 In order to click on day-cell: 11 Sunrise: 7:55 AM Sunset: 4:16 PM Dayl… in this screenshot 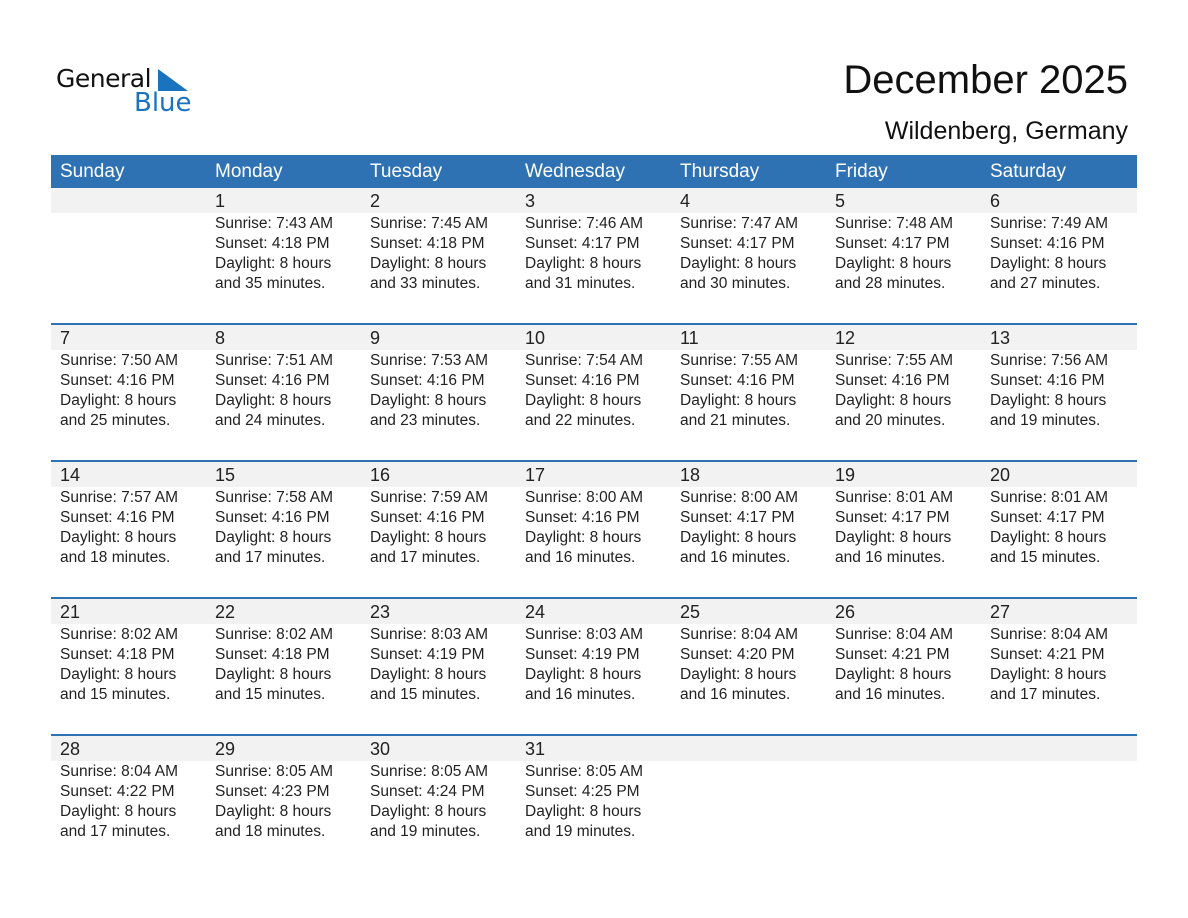, I will do `click(748, 378)`.